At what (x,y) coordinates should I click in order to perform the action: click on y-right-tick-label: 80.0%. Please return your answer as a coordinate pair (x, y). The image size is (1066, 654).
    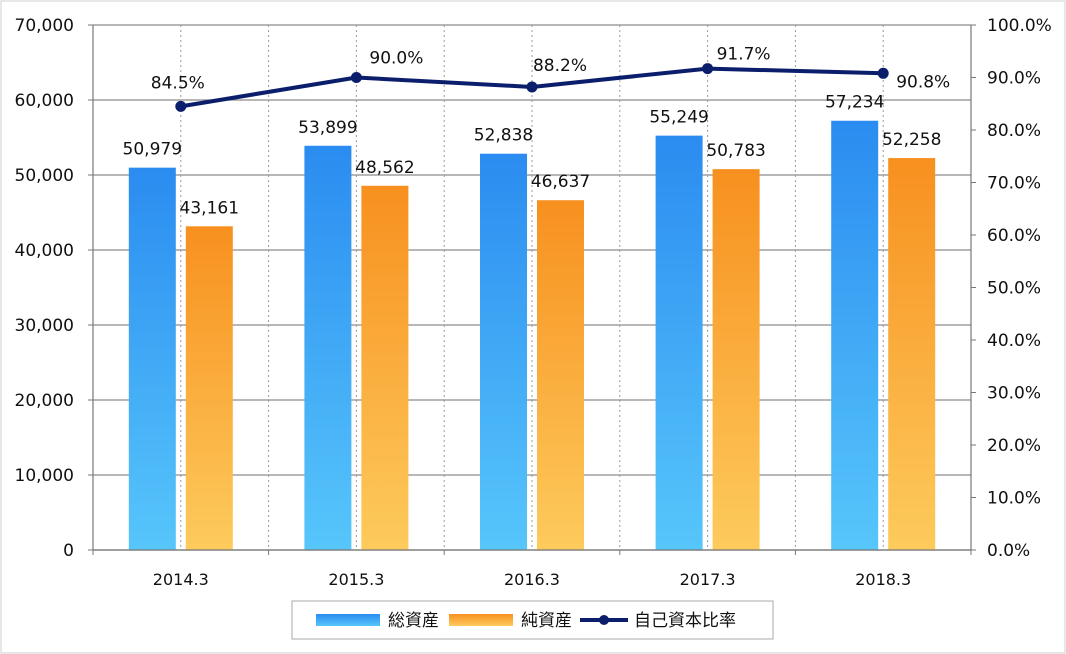
    Looking at the image, I should click on (1014, 131).